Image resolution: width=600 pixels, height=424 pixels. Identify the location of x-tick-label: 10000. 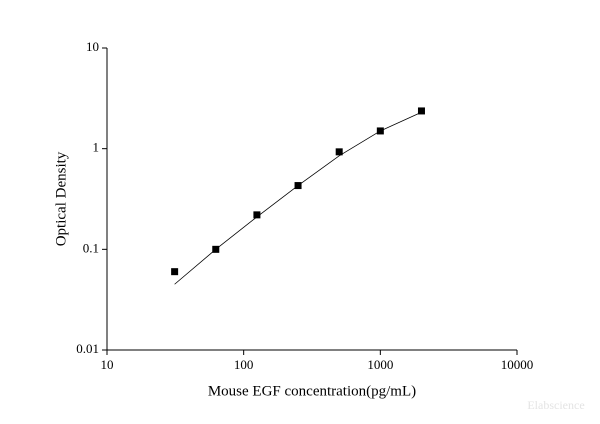
(517, 364).